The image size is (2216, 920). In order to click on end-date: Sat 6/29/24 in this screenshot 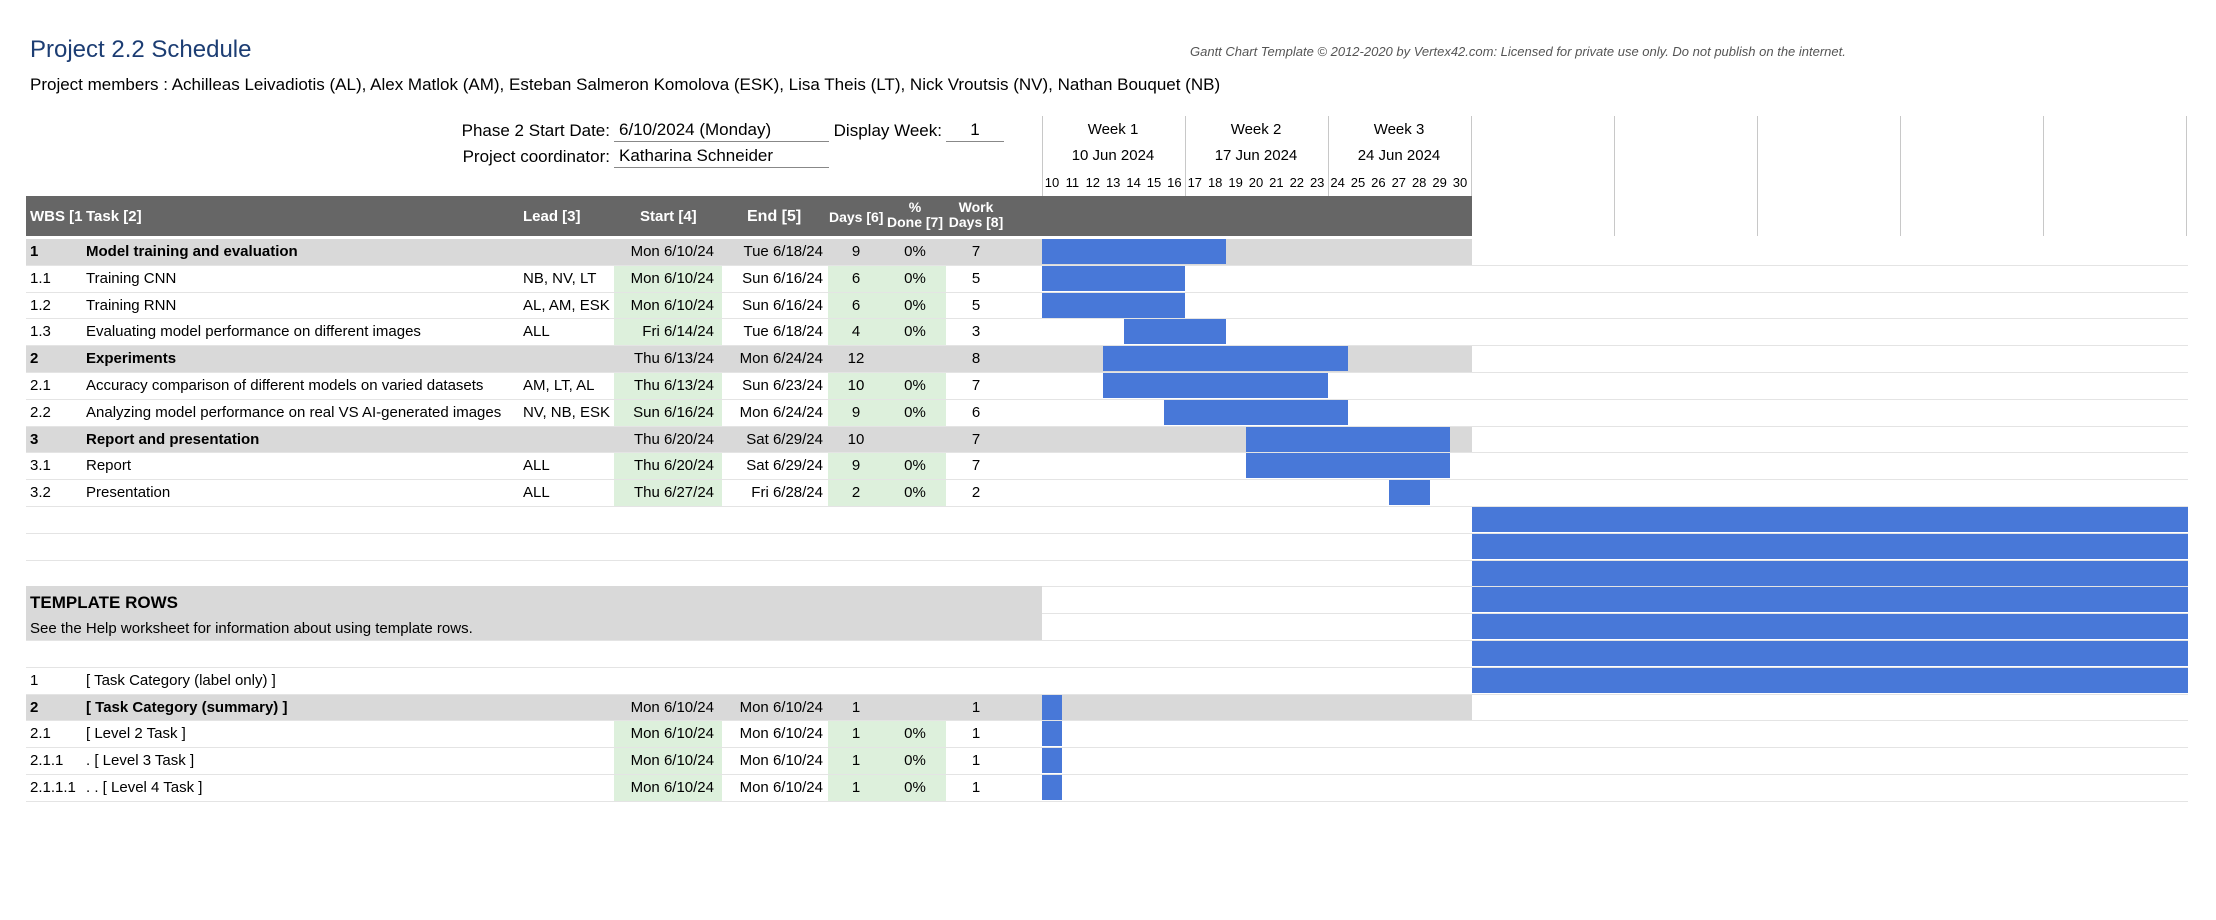, I will do `click(784, 439)`.